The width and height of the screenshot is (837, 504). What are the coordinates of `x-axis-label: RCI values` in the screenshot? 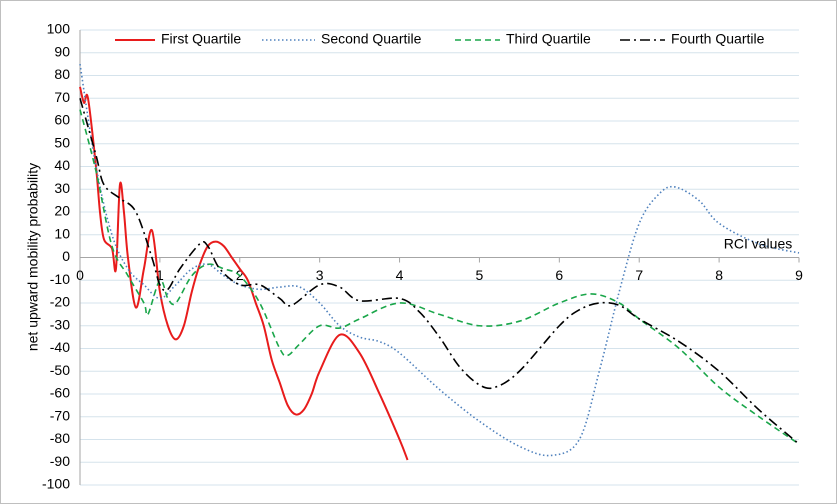 It's located at (758, 244).